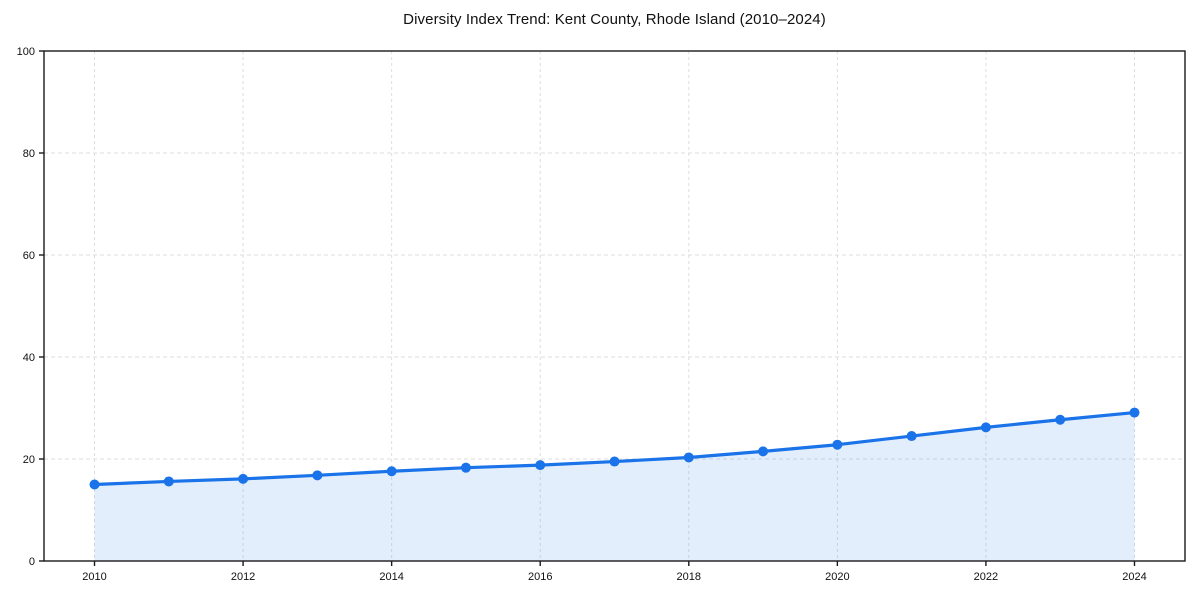  Describe the element at coordinates (29, 154) in the screenshot. I see `y-tick-label: 80` at that location.